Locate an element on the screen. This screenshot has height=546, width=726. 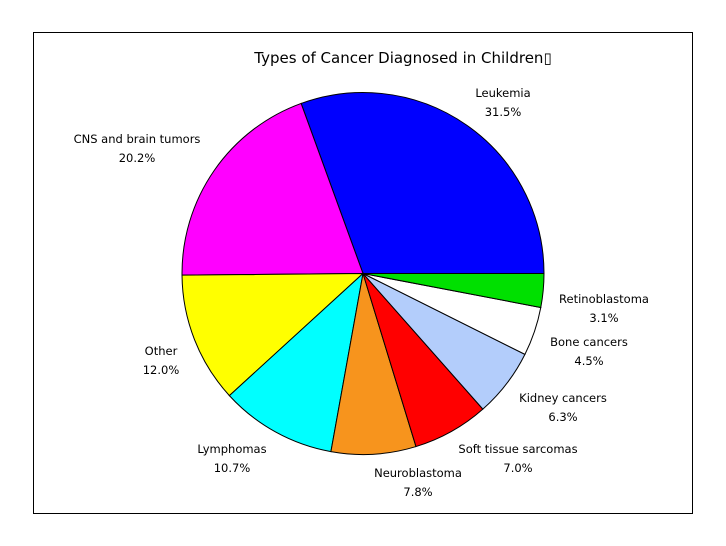
slice-label-bone-cancers: Bone cancers is located at coordinates (589, 342).